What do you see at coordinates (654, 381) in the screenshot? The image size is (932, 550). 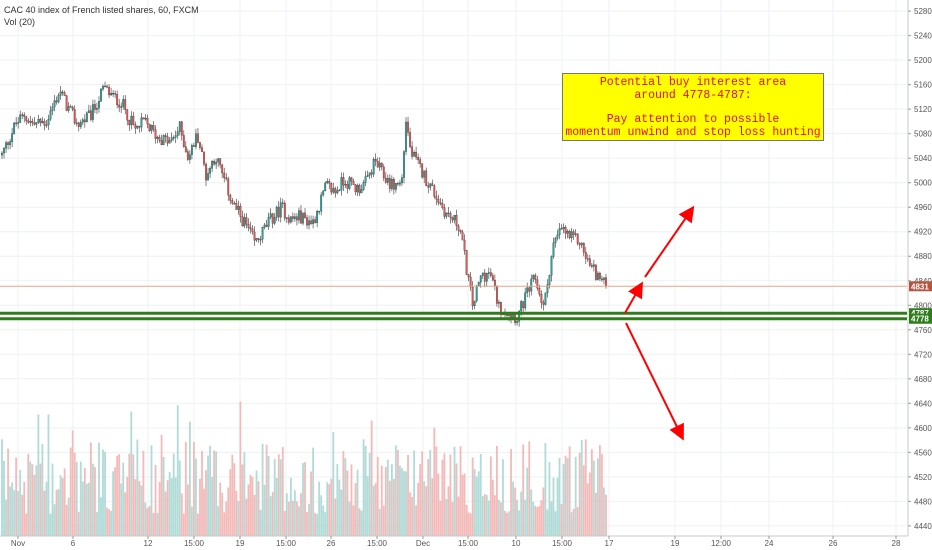 I see `arrow-down` at bounding box center [654, 381].